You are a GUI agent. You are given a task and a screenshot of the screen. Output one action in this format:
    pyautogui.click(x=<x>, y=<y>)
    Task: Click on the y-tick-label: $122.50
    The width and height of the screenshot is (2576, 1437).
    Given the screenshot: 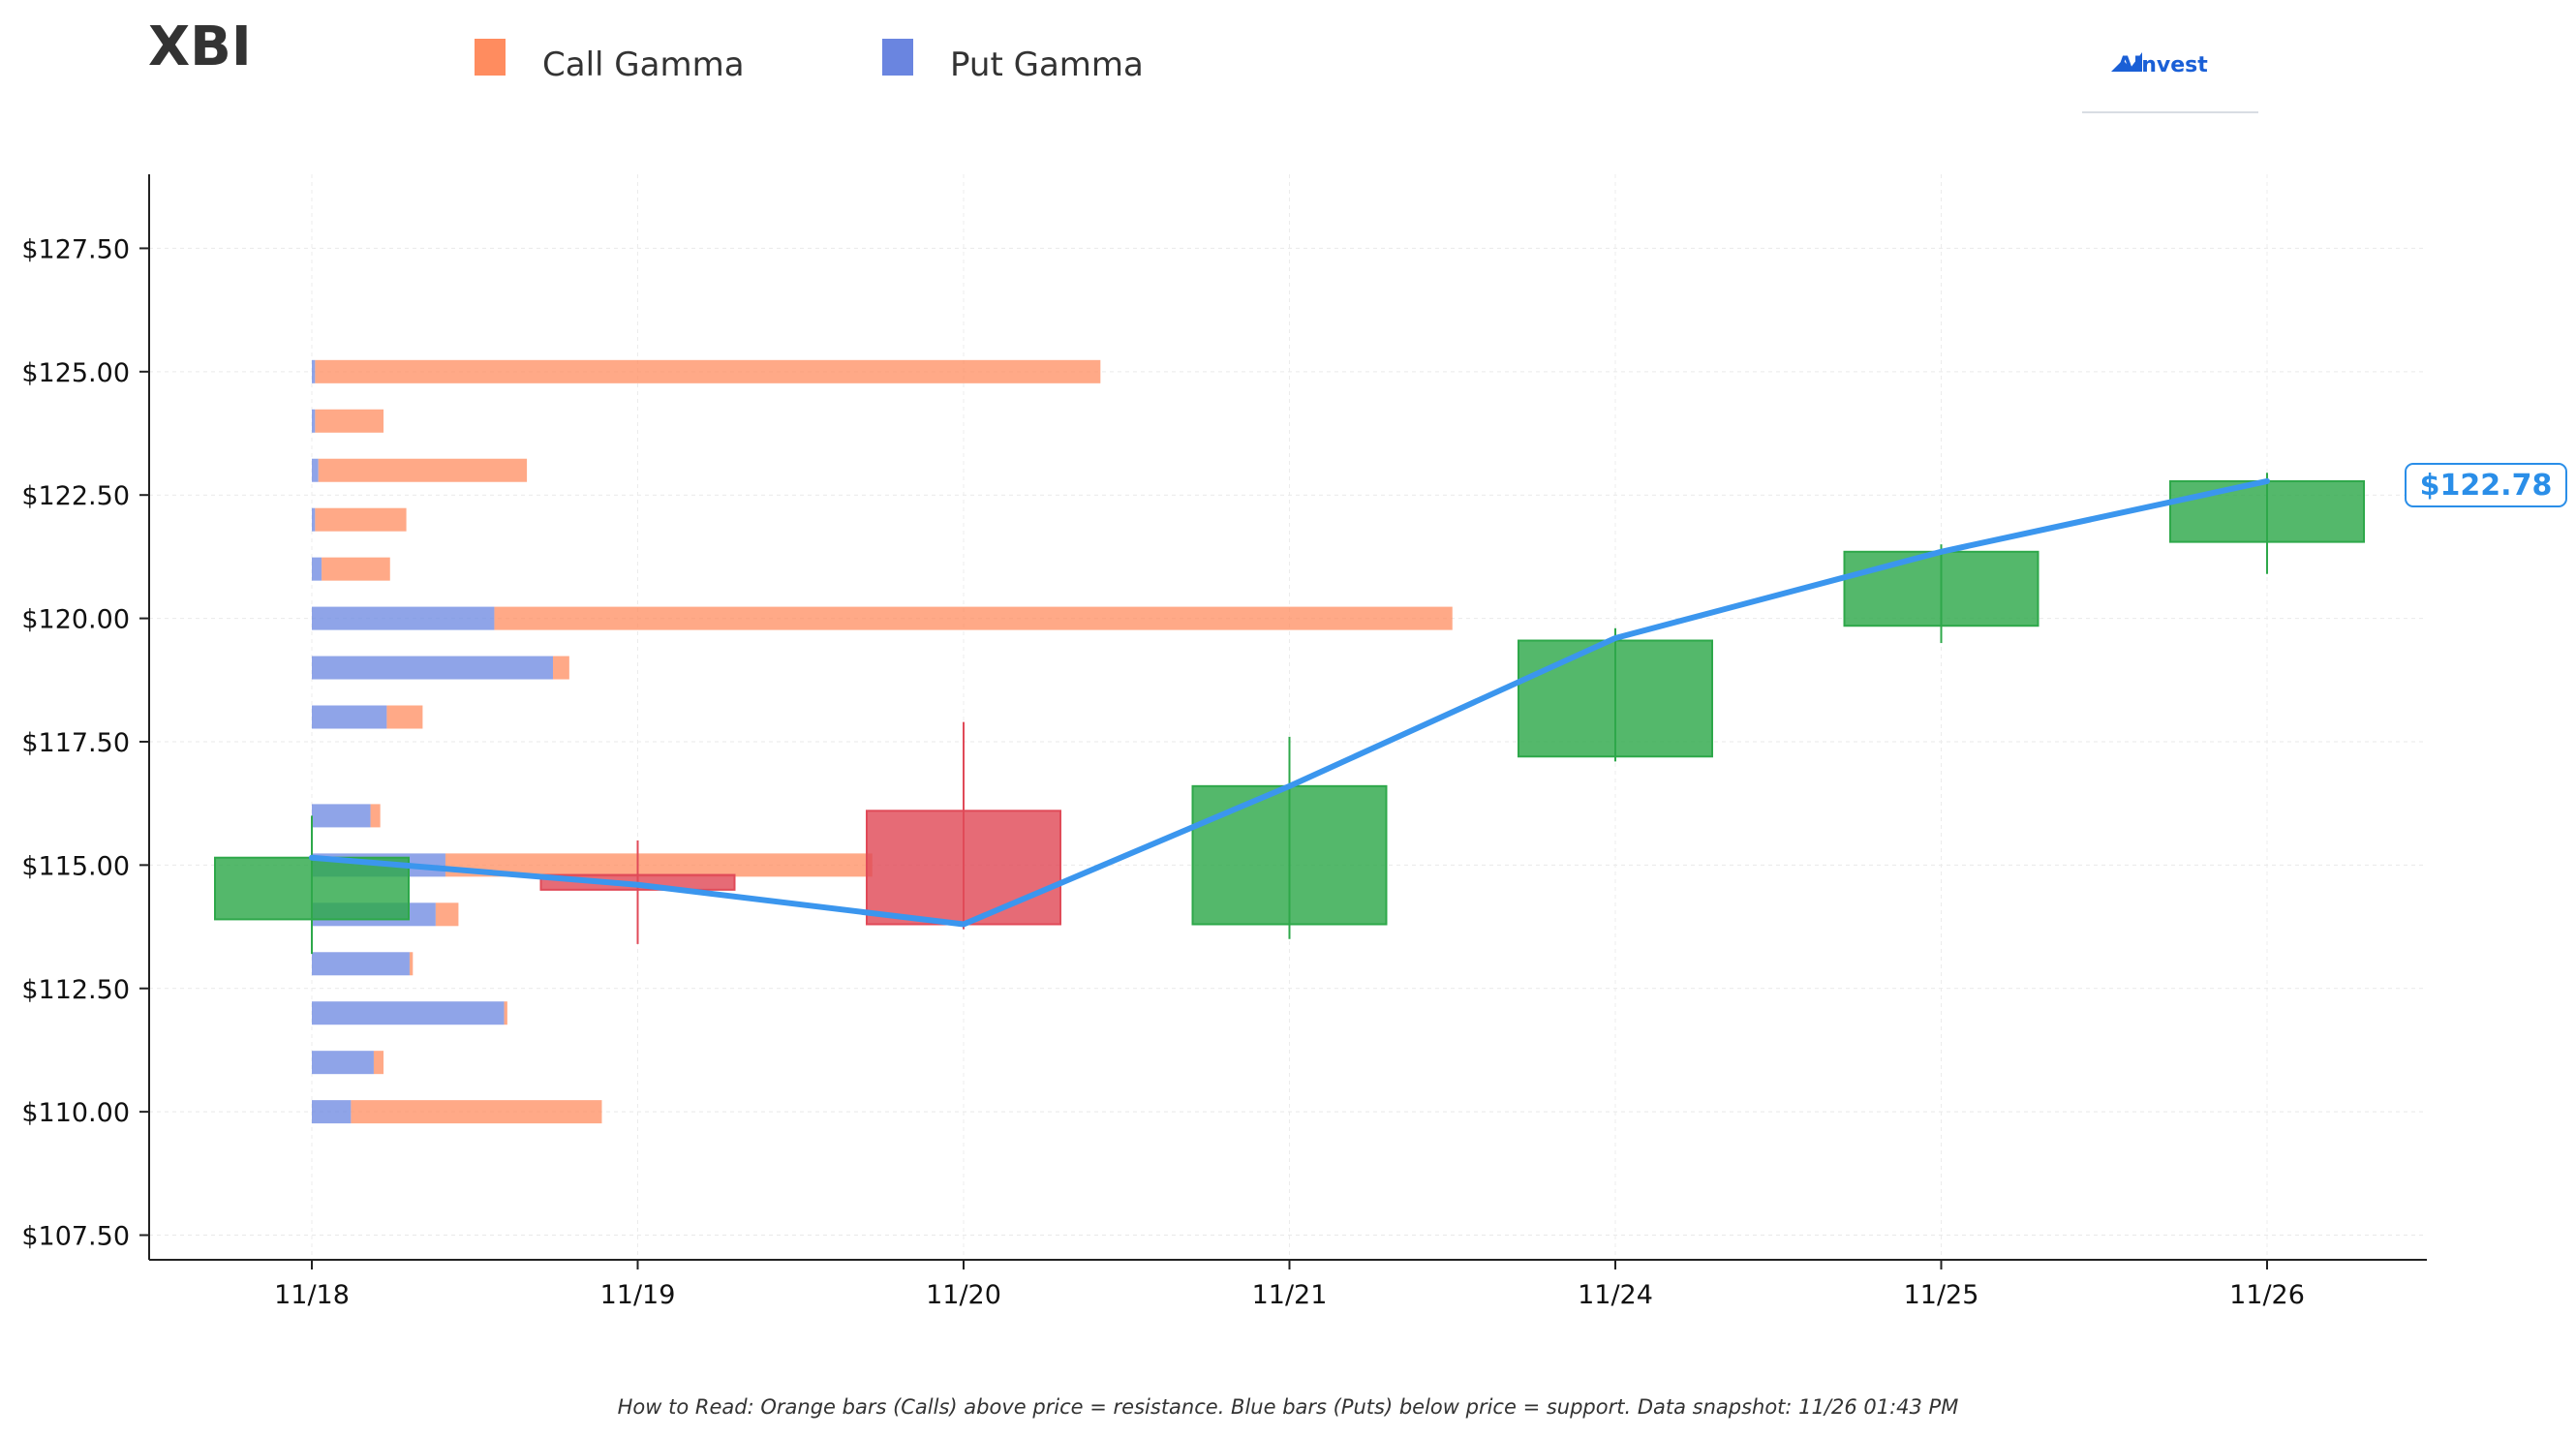 What is the action you would take?
    pyautogui.click(x=75, y=496)
    